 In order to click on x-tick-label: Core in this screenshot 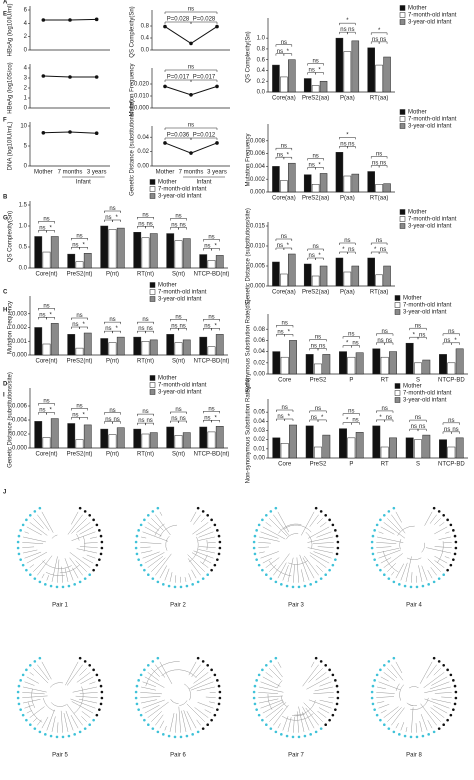, I will do `click(285, 465)`.